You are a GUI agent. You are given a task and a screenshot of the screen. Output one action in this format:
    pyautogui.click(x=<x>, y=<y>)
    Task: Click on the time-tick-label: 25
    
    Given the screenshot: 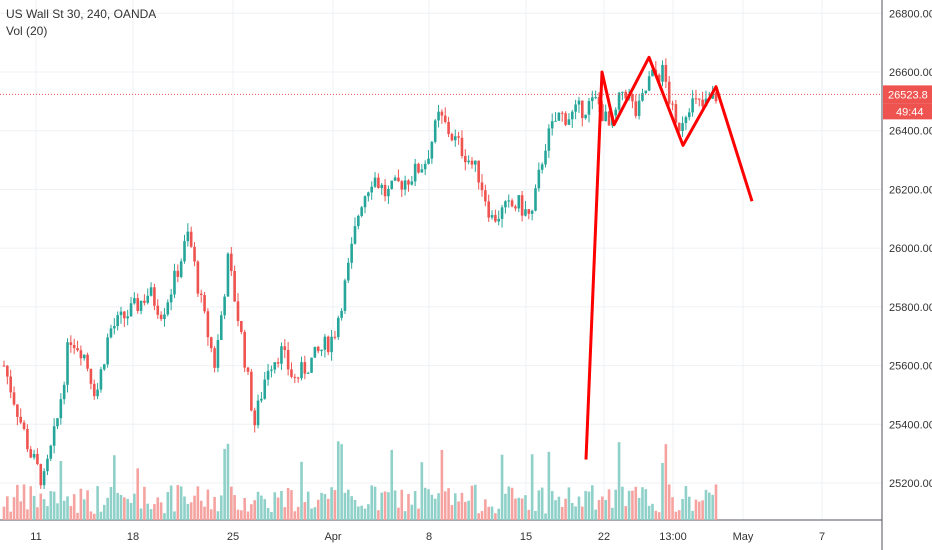 What is the action you would take?
    pyautogui.click(x=233, y=537)
    